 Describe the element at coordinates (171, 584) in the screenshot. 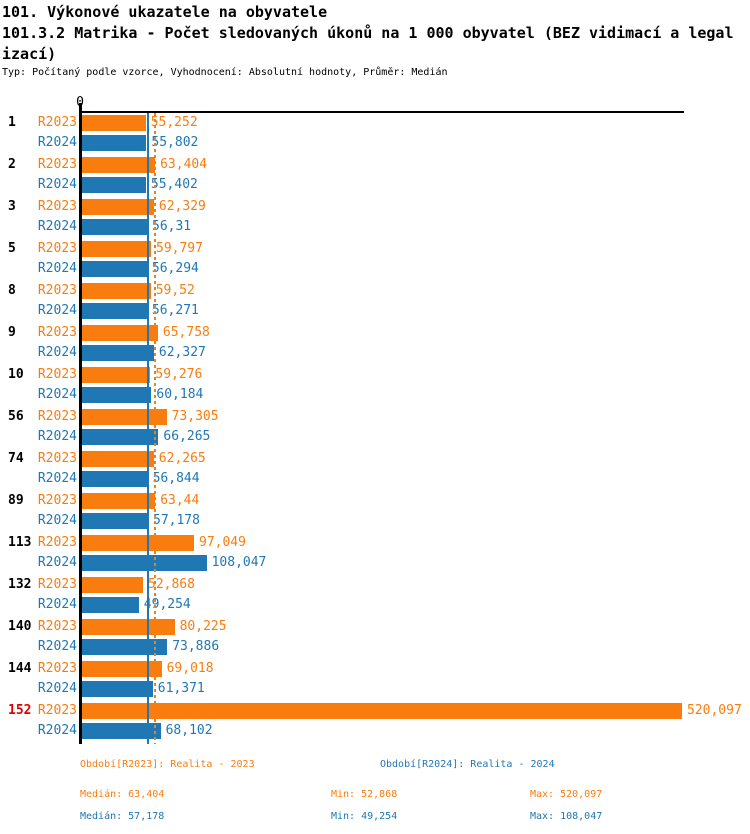

I see `value-label-r2023: 52,868` at that location.